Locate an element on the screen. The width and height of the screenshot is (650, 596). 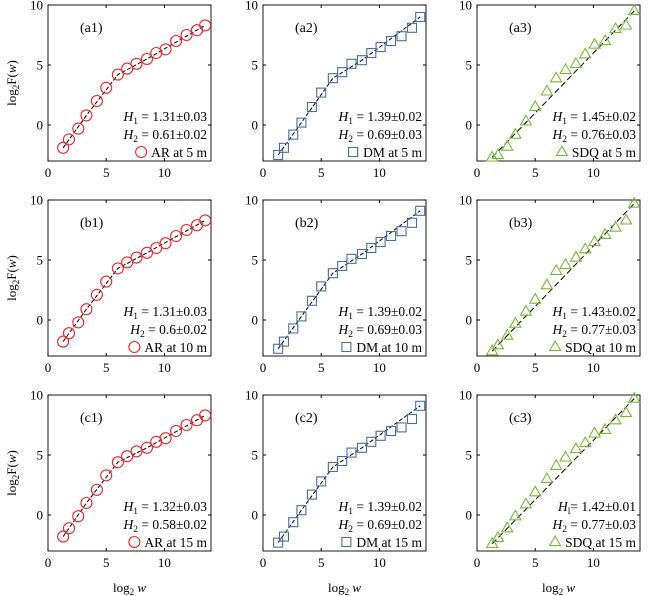
x-axis-label: log2 w is located at coordinates (344, 588).